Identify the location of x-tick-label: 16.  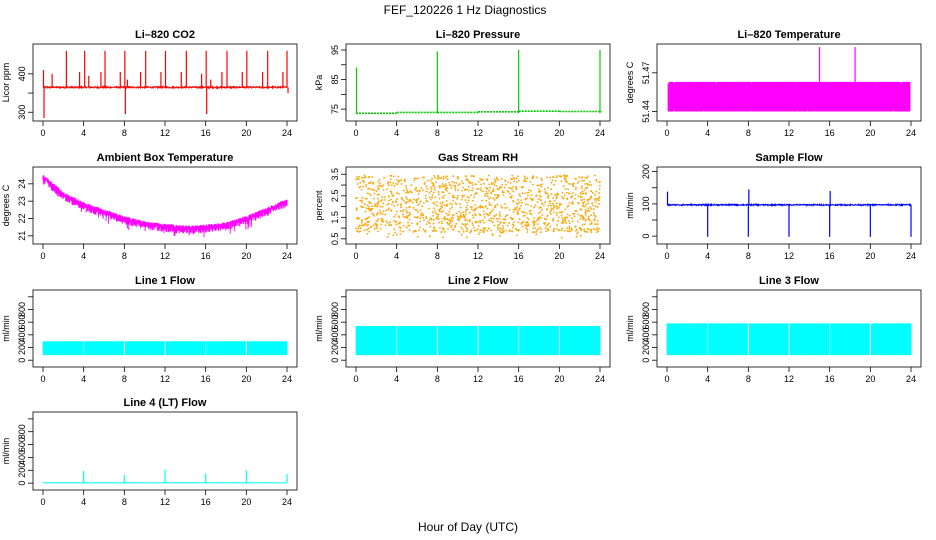
(206, 133).